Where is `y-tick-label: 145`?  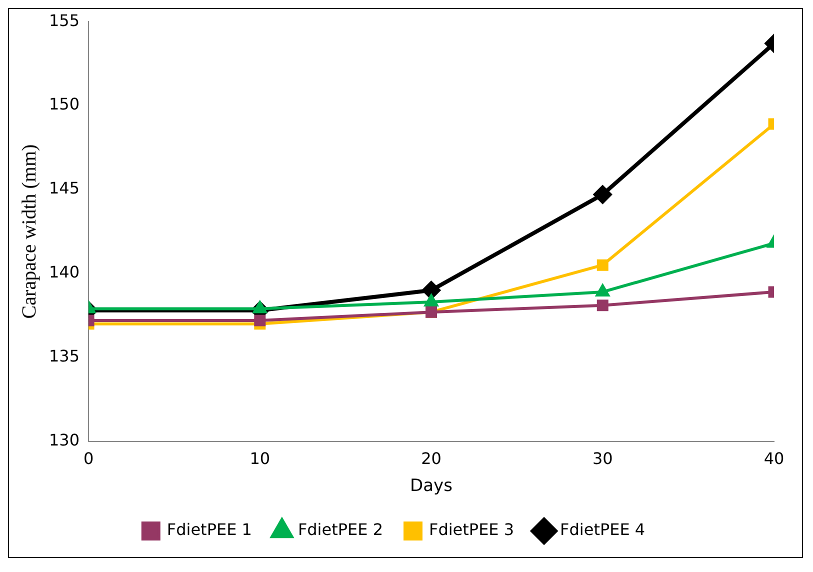
y-tick-label: 145 is located at coordinates (64, 188).